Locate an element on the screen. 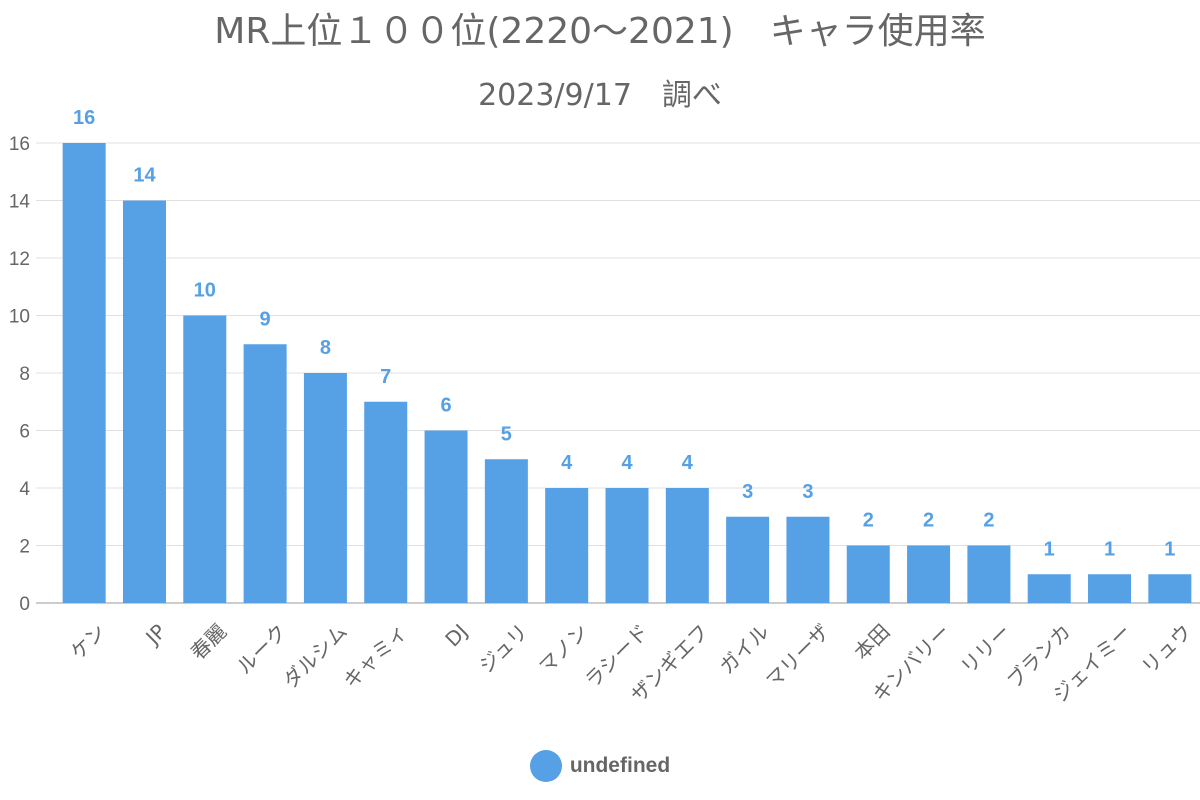 The image size is (1200, 800). y-tick-label: 16 is located at coordinates (19, 144).